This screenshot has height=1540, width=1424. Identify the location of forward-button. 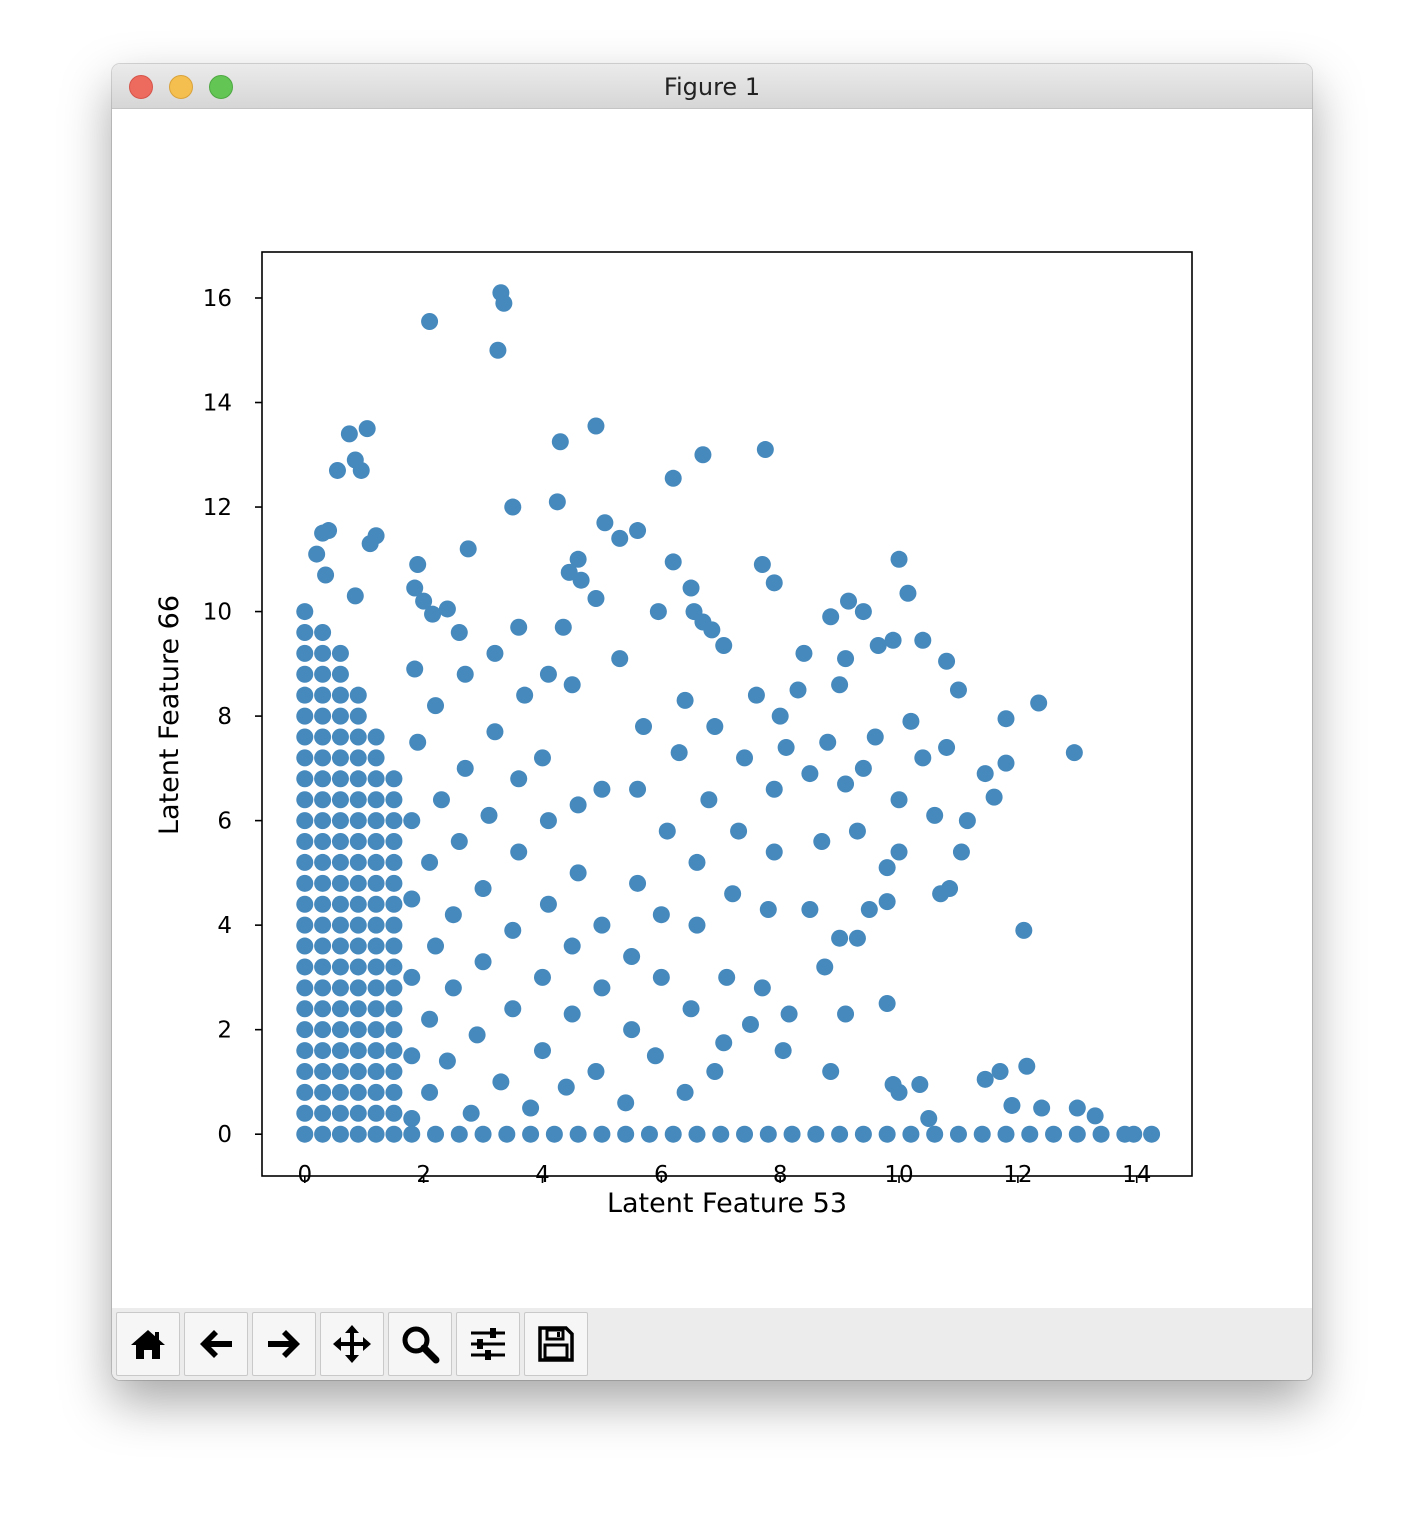
(284, 1344).